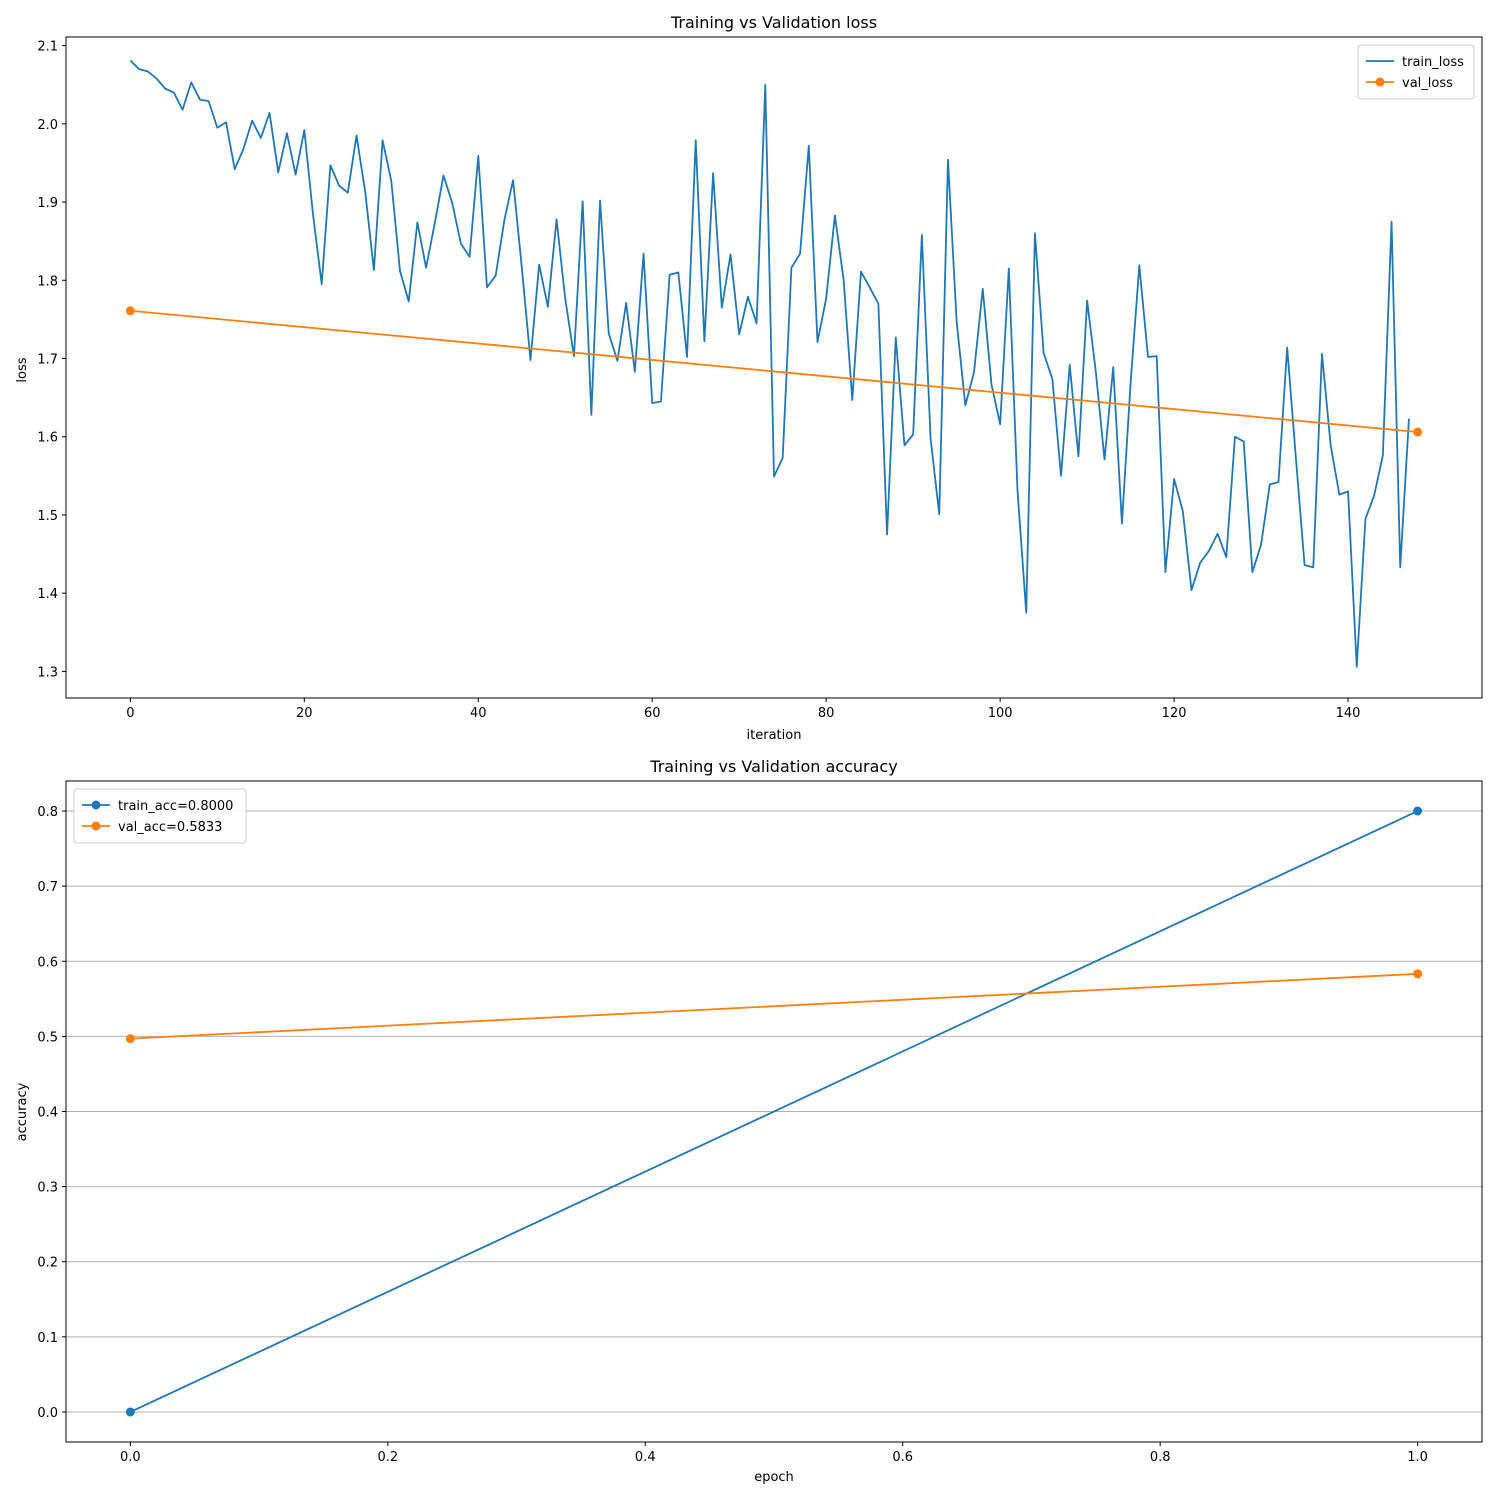 The width and height of the screenshot is (1500, 1500). I want to click on loss-legend-marker, so click(1380, 82).